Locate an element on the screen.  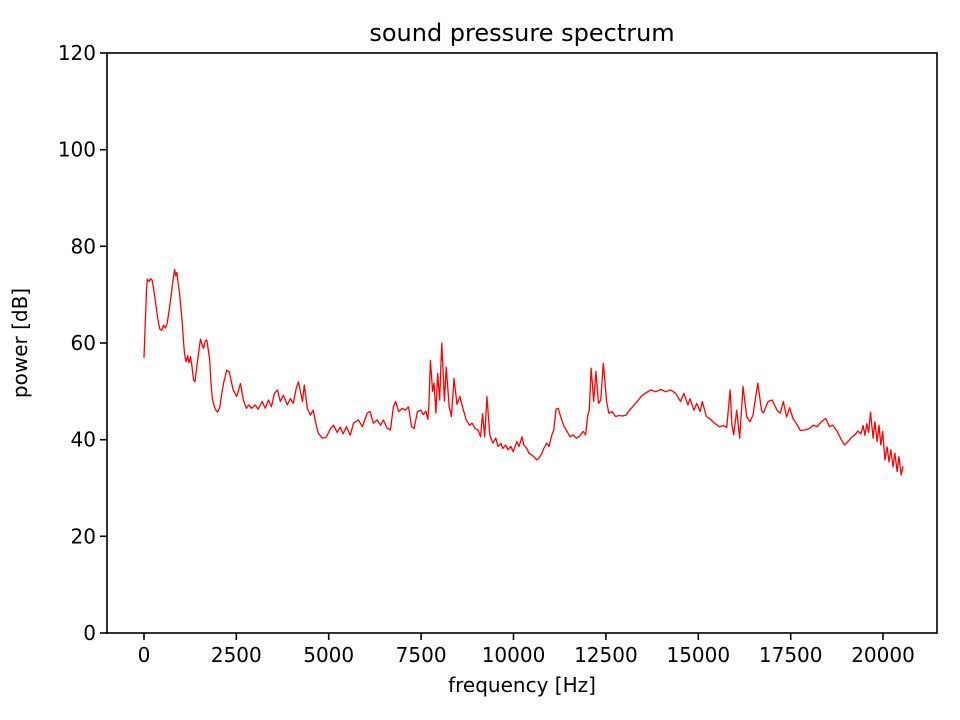
y-tick-label: 80 is located at coordinates (83, 246).